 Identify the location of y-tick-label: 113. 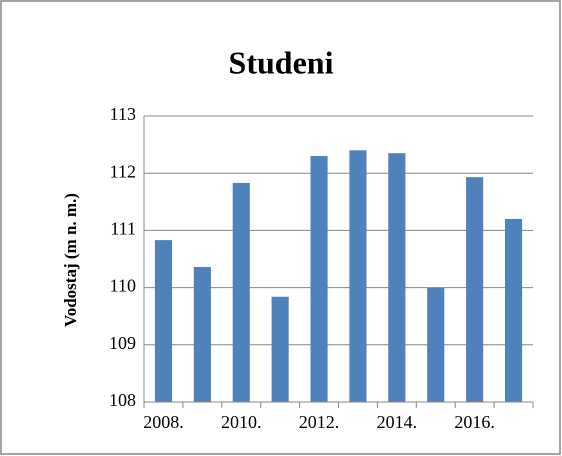
(123, 114).